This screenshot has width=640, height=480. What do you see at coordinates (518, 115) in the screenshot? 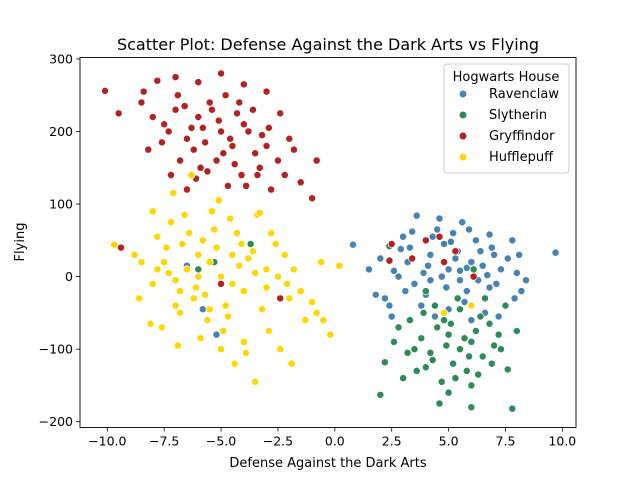
I see `legend-entry-slytherin: Slytherin` at bounding box center [518, 115].